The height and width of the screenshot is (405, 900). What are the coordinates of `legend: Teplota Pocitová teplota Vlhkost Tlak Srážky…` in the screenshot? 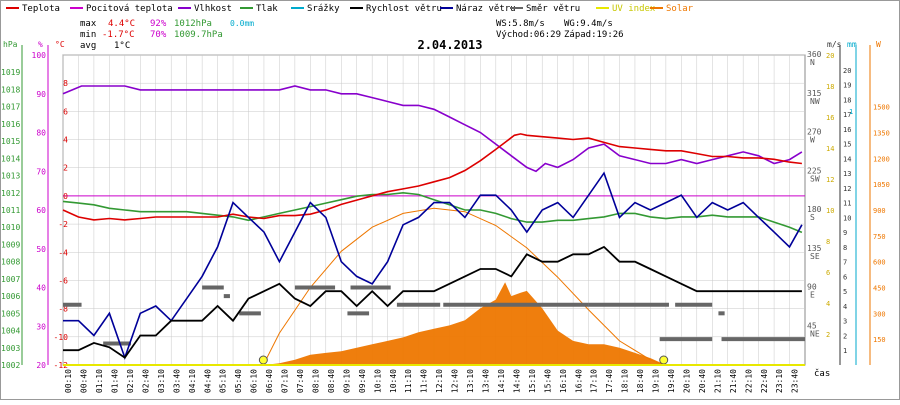 It's located at (350, 9).